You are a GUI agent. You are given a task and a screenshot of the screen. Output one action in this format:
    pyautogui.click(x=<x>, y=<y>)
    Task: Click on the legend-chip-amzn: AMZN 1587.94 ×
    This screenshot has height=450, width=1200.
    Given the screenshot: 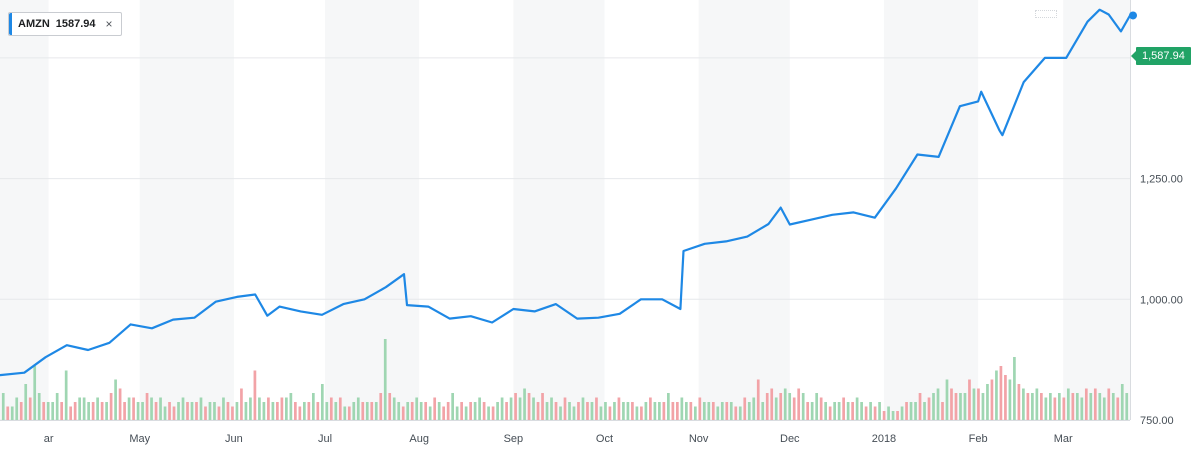 What is the action you would take?
    pyautogui.click(x=65, y=24)
    